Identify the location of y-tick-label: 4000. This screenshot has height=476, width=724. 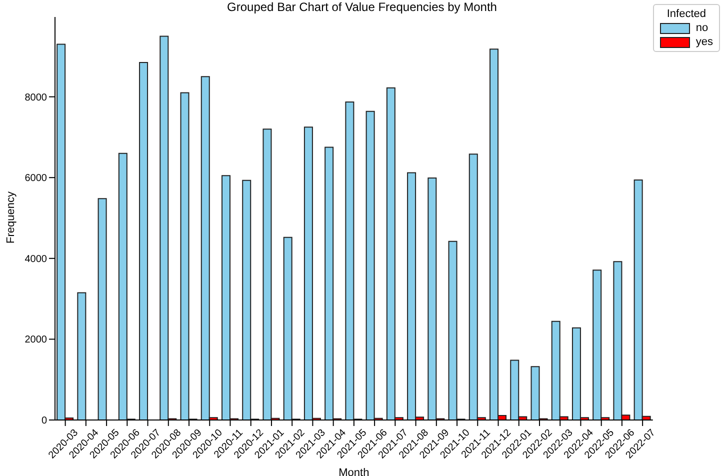
(36, 259).